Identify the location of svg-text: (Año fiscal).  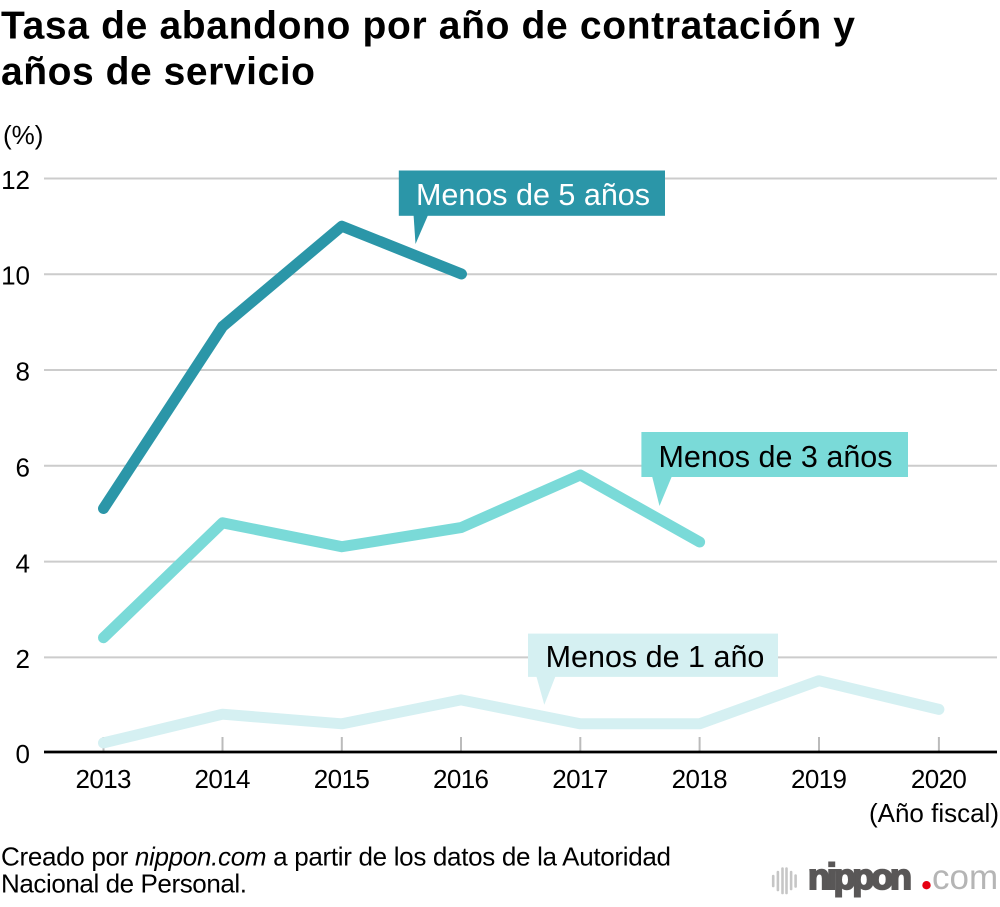
(934, 813).